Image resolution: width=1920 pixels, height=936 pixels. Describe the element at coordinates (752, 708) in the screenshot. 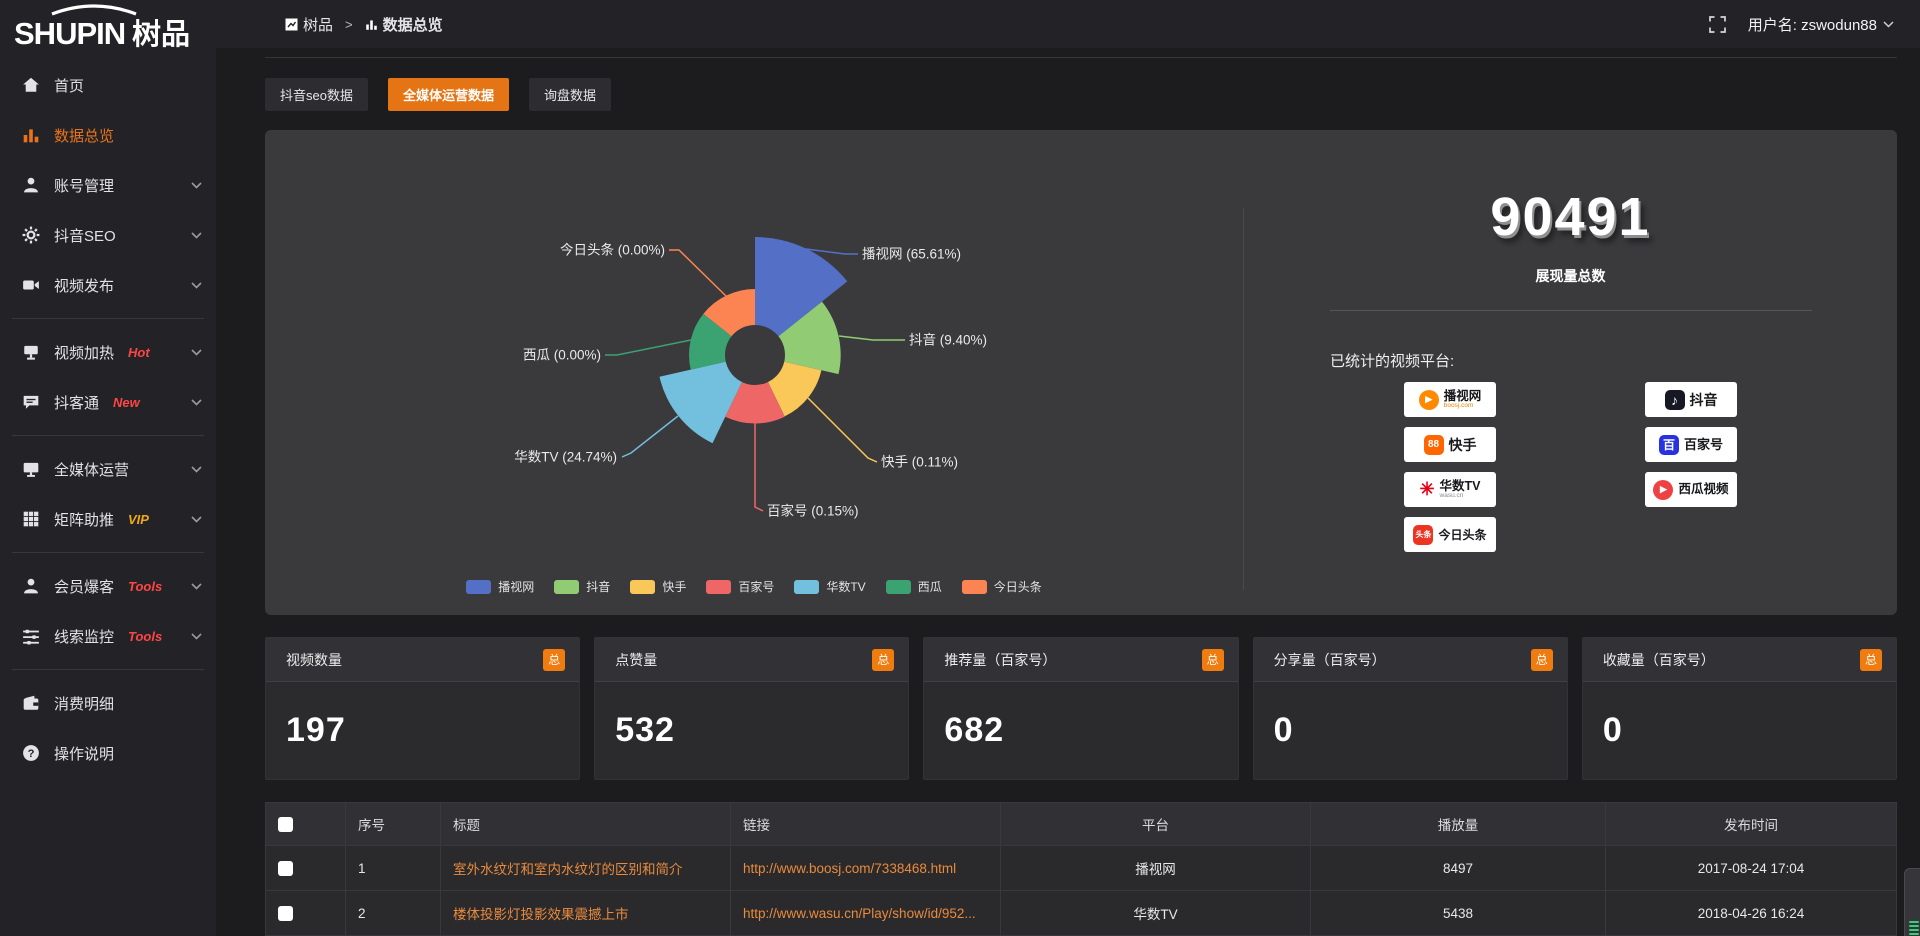

I see `stat-card-likes: 点赞量总 532` at that location.